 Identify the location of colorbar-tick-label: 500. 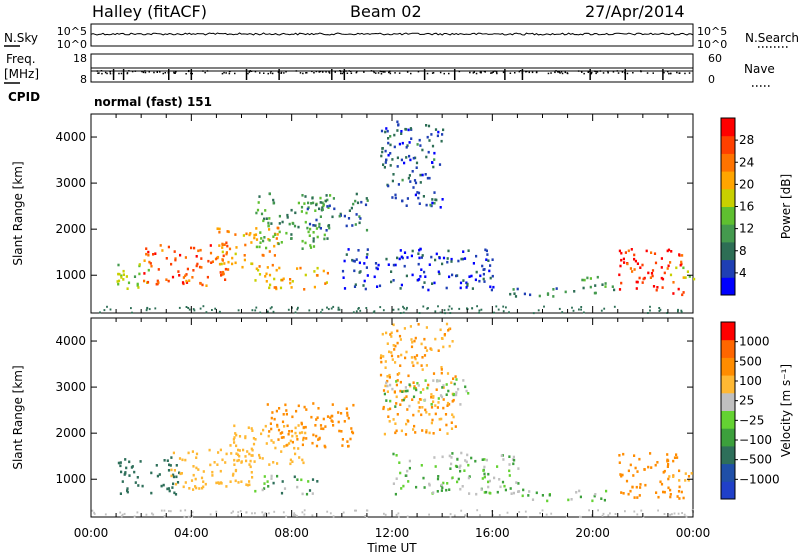
(750, 361).